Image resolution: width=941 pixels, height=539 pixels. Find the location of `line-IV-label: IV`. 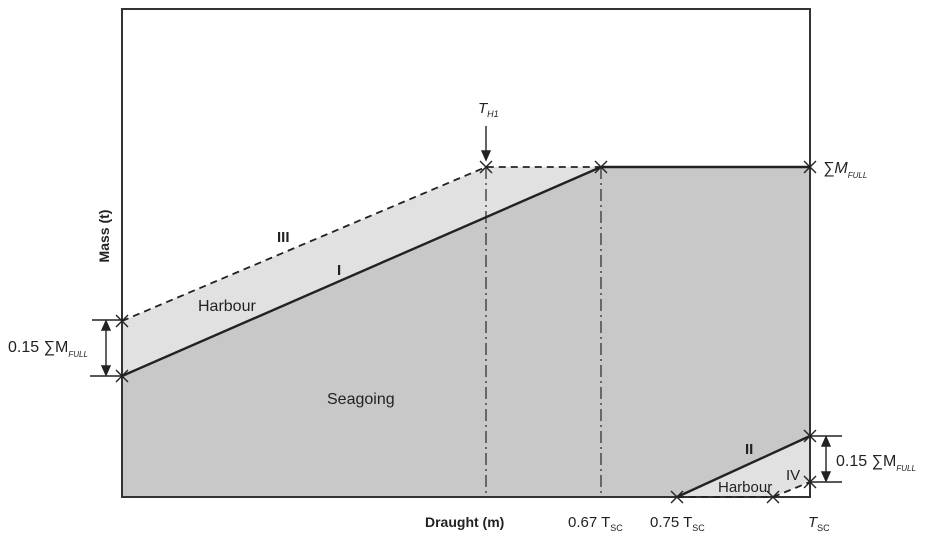

line-IV-label: IV is located at coordinates (793, 475).